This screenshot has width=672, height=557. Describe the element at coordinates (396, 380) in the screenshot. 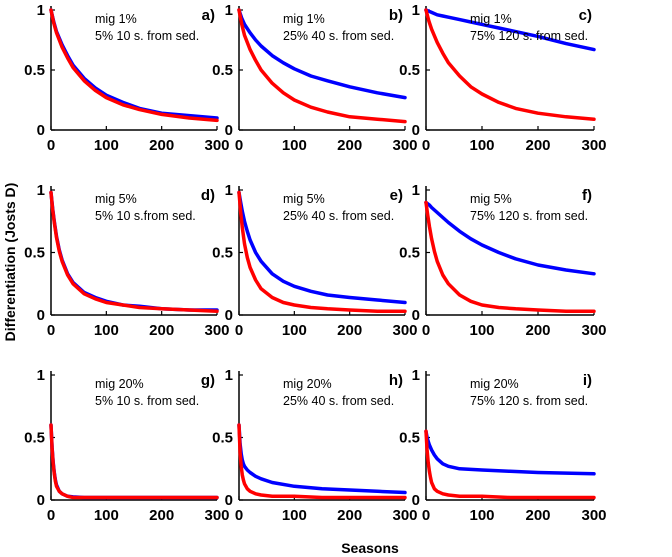

I see `panel-letter: h)` at that location.